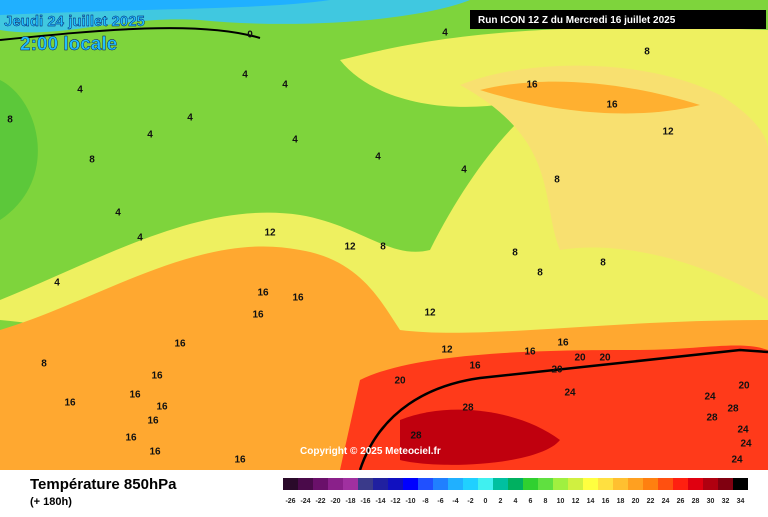 The width and height of the screenshot is (768, 517). What do you see at coordinates (563, 409) in the screenshot?
I see `coastline` at bounding box center [563, 409].